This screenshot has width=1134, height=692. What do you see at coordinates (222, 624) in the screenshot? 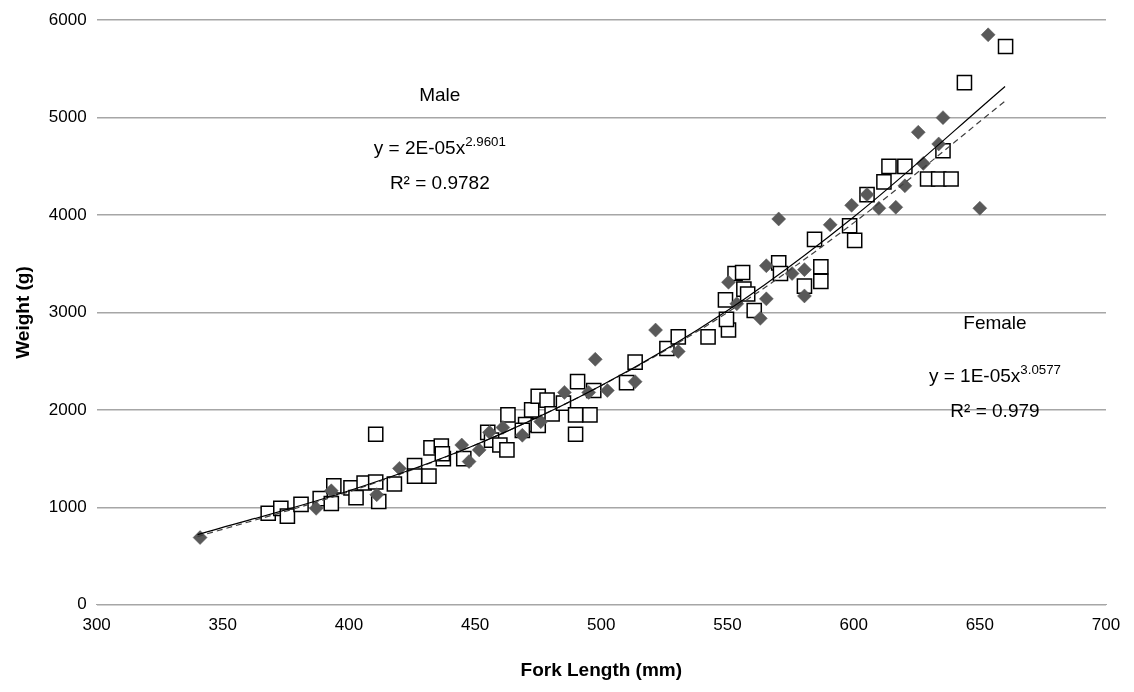
I see `x-tick-label: 350` at bounding box center [222, 624].